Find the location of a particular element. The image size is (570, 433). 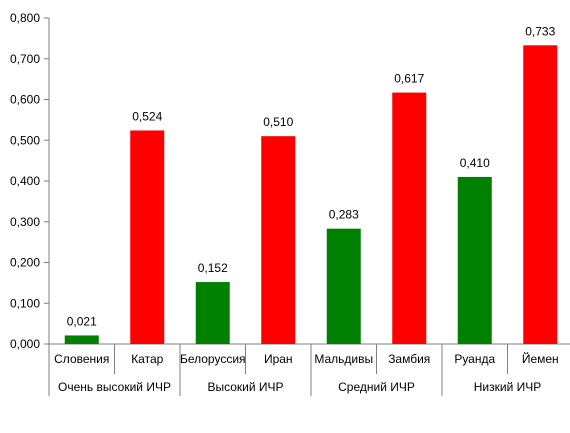

category-label: Иран is located at coordinates (278, 359).